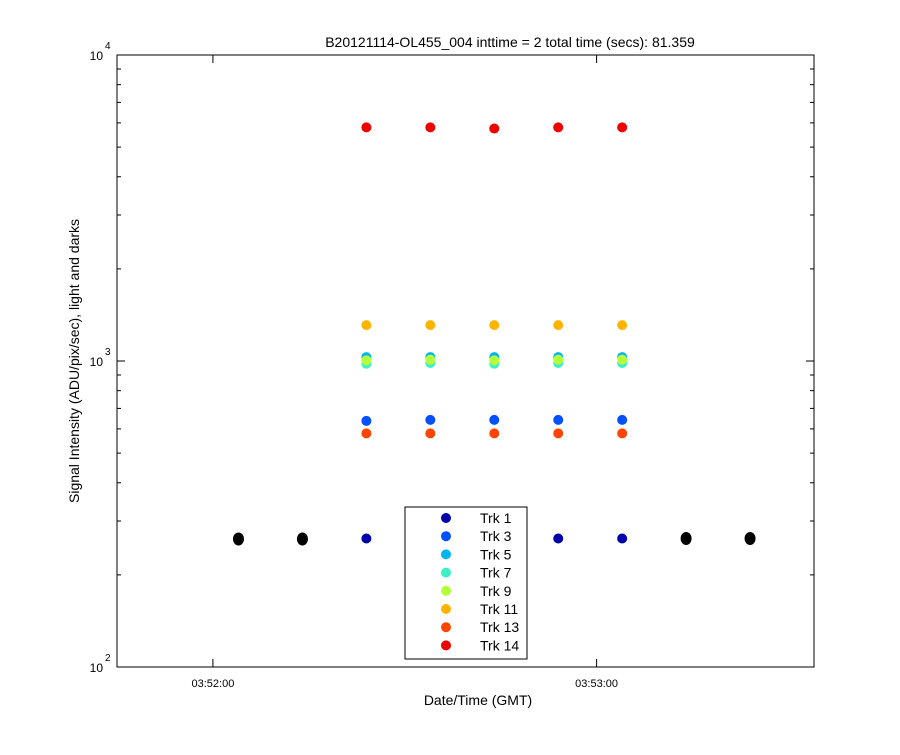 Image resolution: width=900 pixels, height=755 pixels. I want to click on legend-box, so click(466, 583).